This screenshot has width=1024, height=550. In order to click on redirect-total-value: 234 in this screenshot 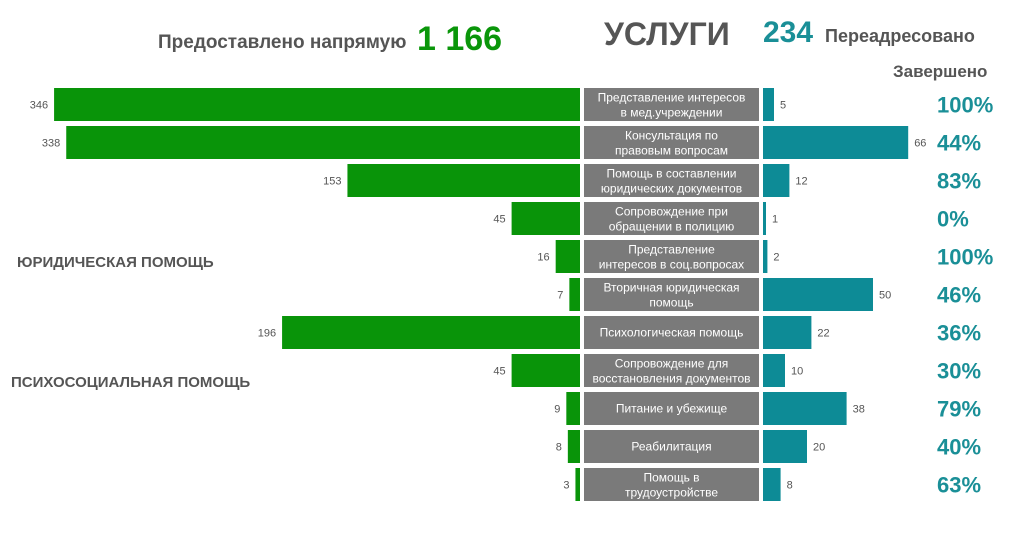, I will do `click(788, 32)`.